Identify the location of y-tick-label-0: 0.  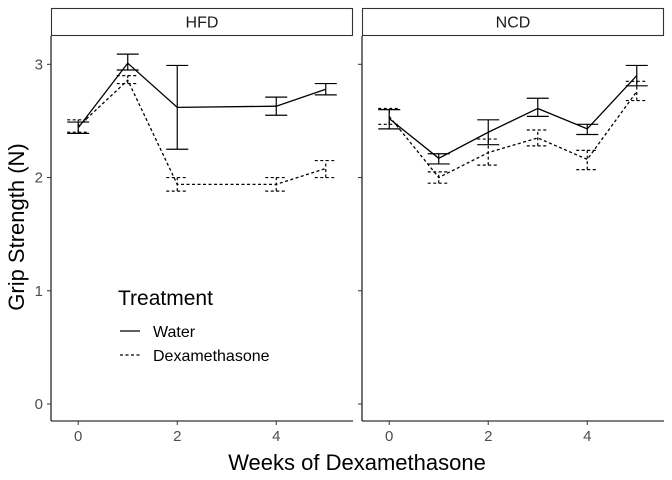
(39, 404).